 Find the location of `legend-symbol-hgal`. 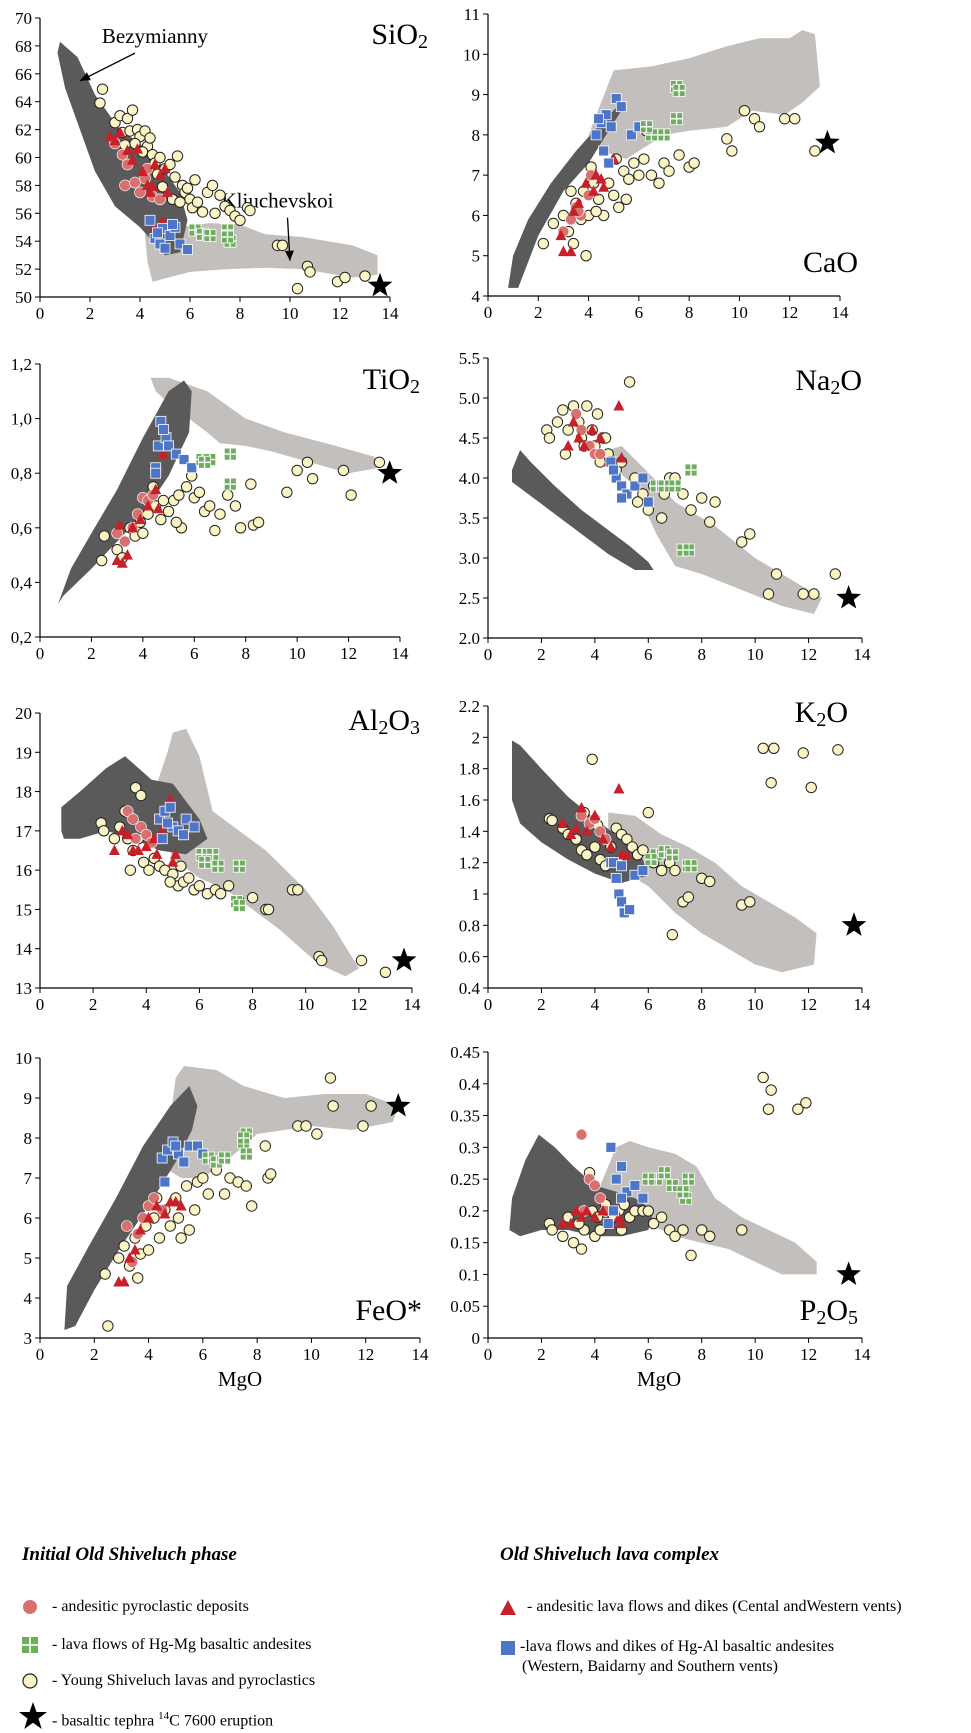

legend-symbol-hgal is located at coordinates (508, 1648).